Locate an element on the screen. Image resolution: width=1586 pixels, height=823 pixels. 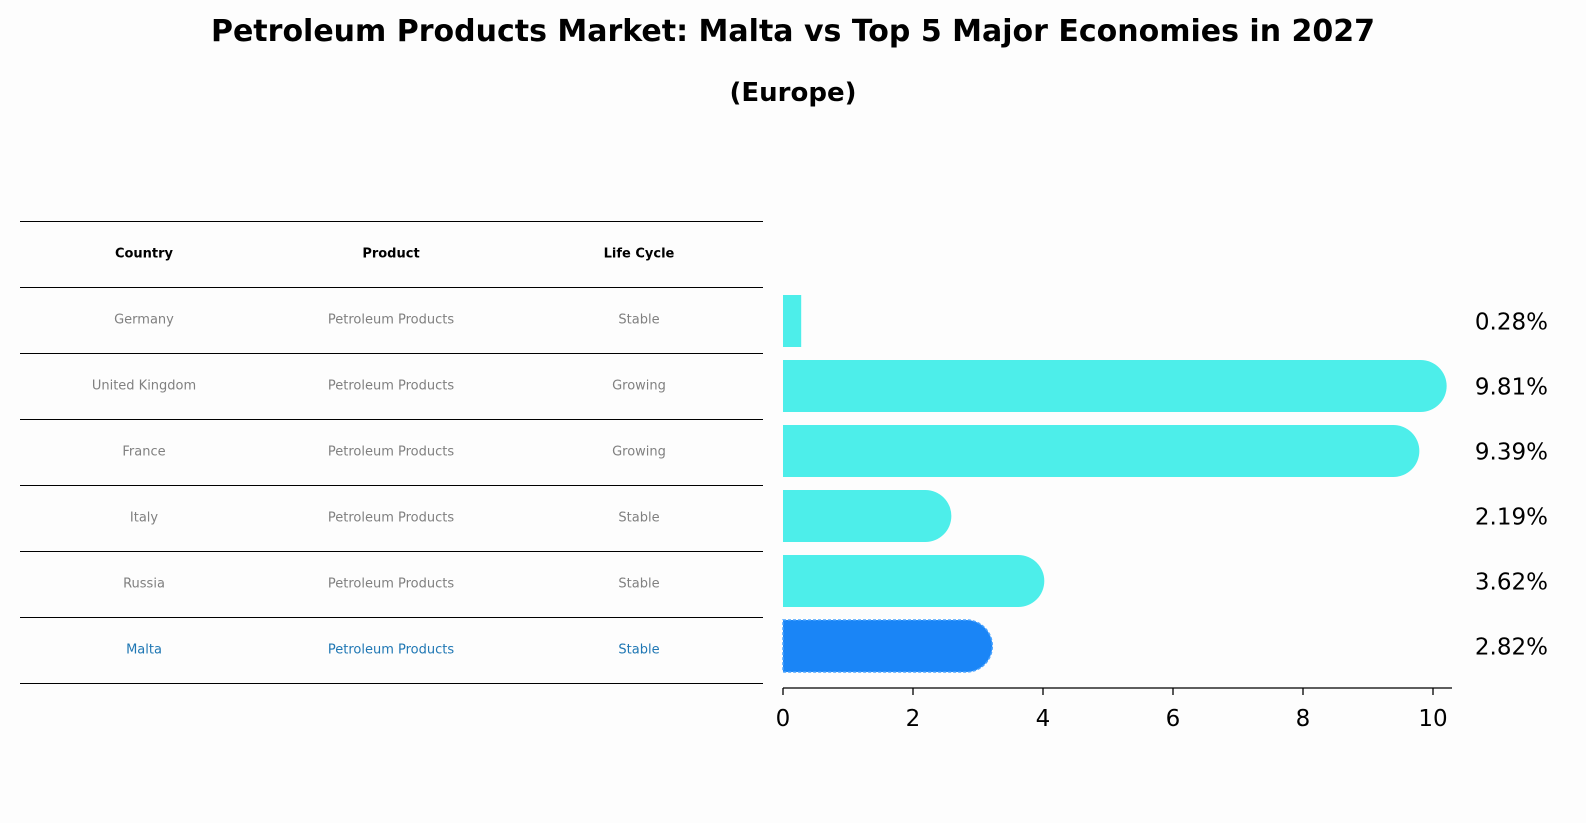
bar-germany is located at coordinates (792, 321).